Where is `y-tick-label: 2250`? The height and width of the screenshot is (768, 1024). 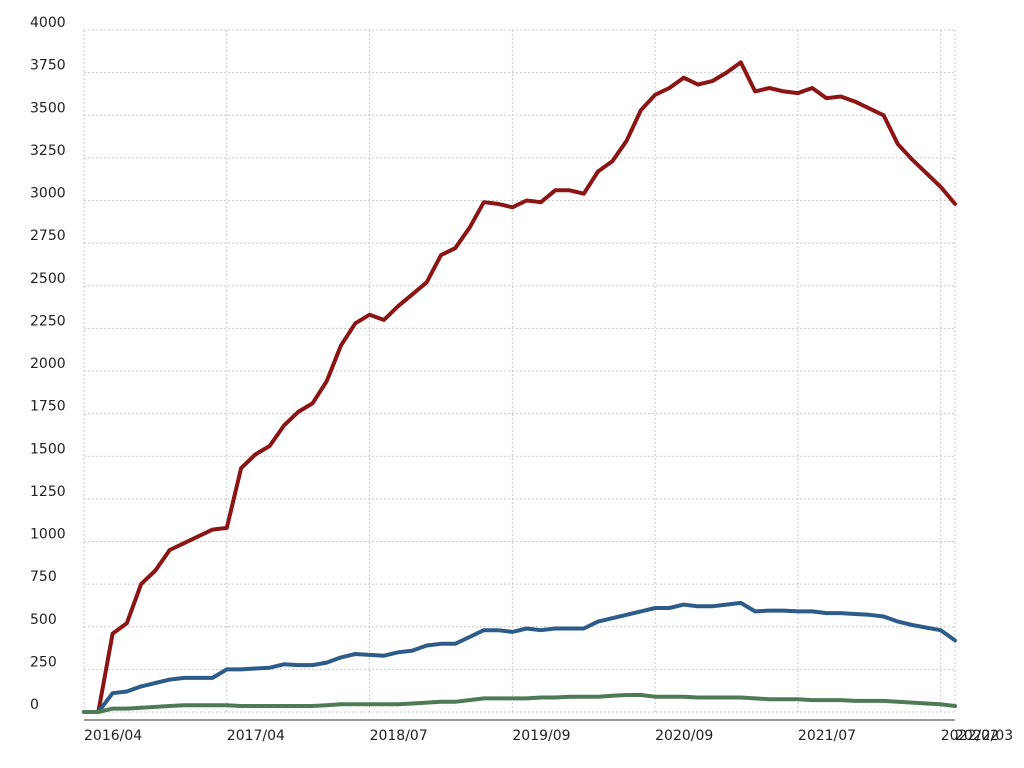 y-tick-label: 2250 is located at coordinates (48, 321).